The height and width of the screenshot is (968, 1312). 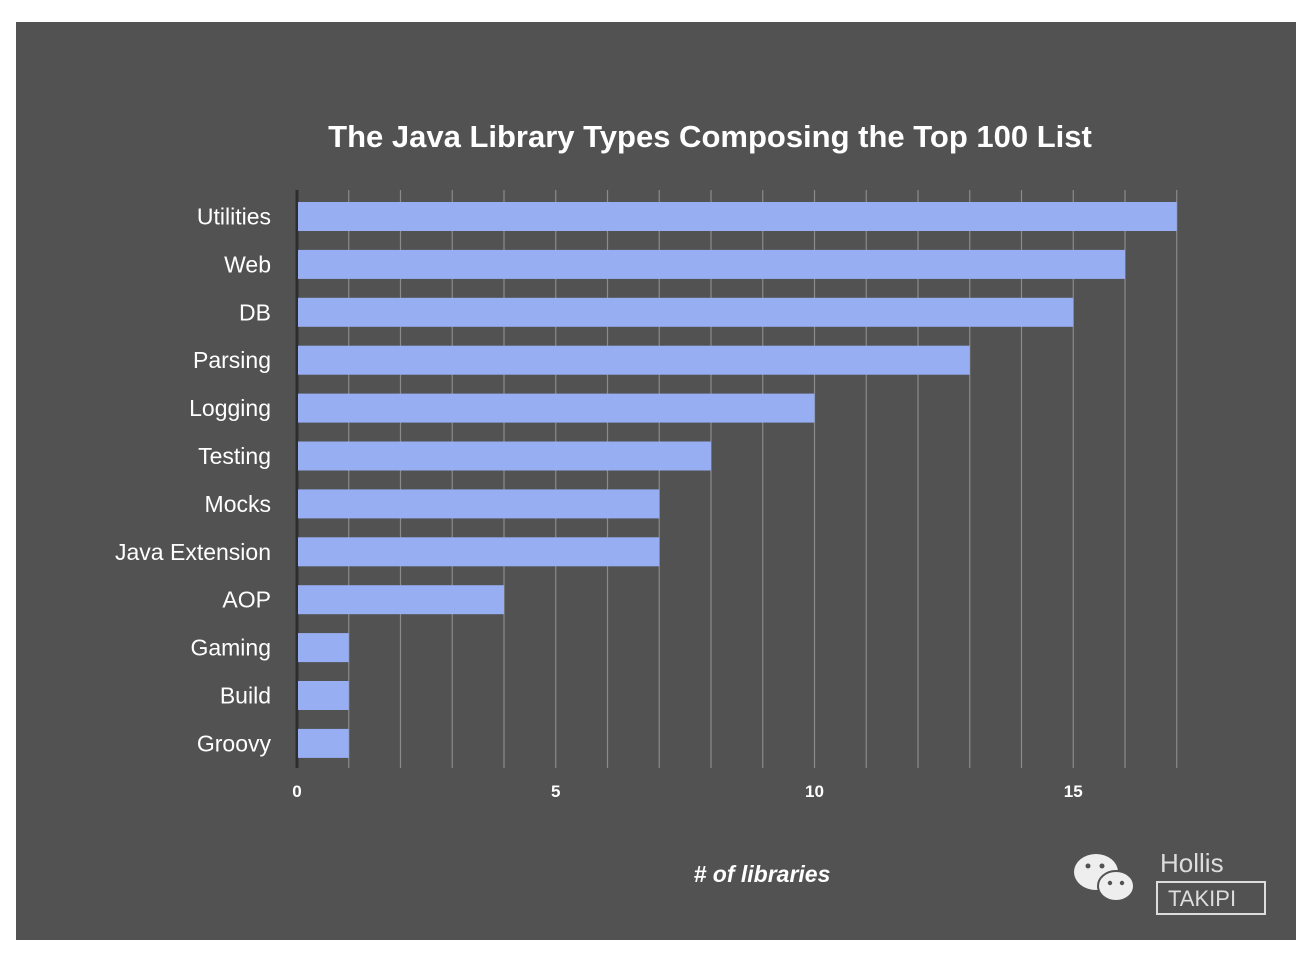 I want to click on category-label: Mocks, so click(x=238, y=504).